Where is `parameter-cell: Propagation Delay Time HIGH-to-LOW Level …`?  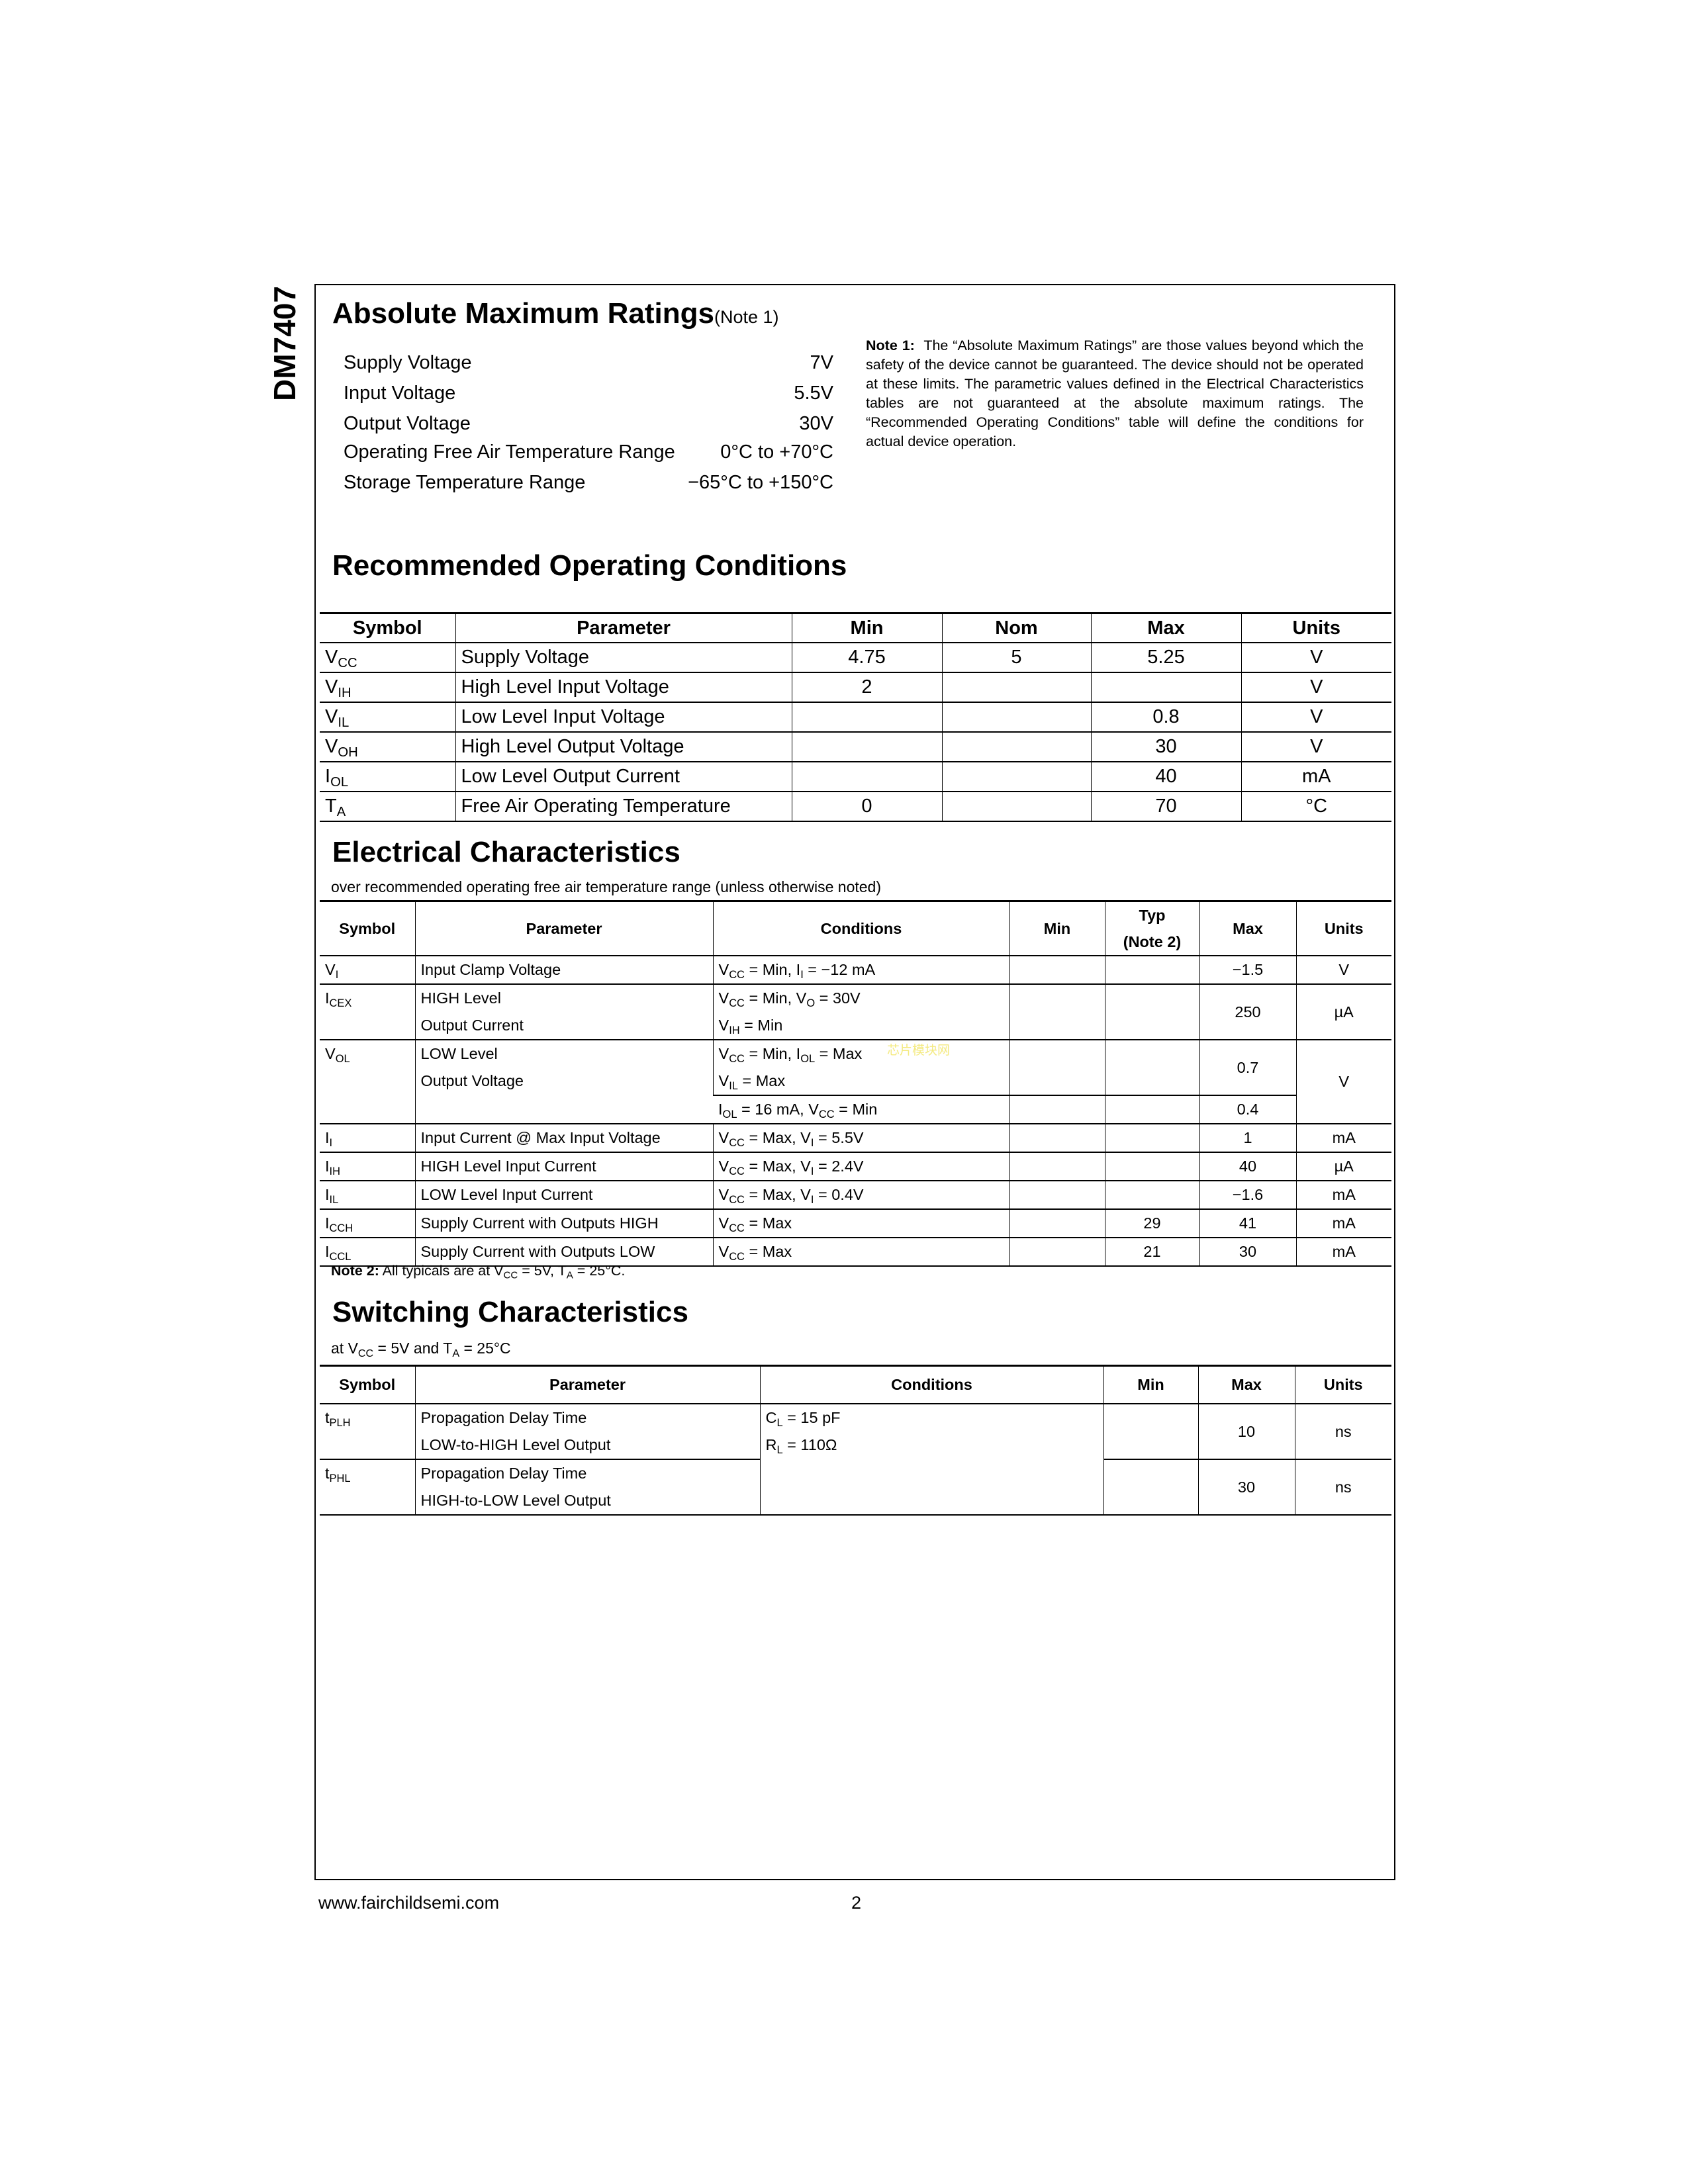 parameter-cell: Propagation Delay Time HIGH-to-LOW Level … is located at coordinates (587, 1487).